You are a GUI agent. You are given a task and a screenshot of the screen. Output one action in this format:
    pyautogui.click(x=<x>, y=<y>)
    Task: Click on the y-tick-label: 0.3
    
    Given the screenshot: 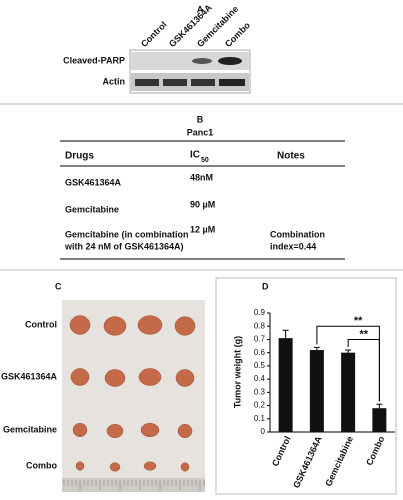 What is the action you would take?
    pyautogui.click(x=260, y=391)
    